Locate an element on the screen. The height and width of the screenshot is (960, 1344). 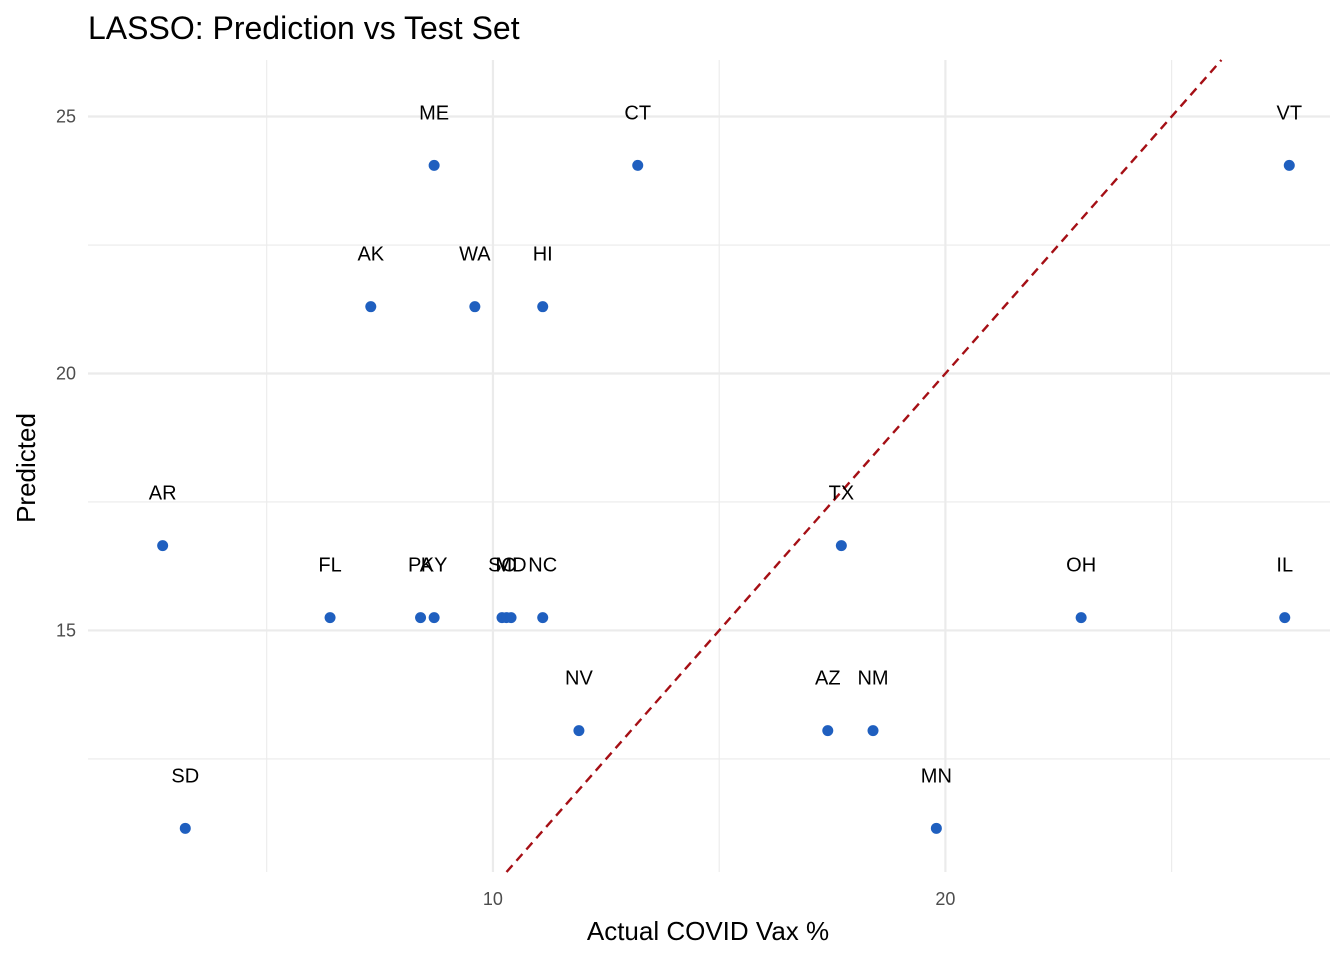
point-label: AR is located at coordinates (163, 494).